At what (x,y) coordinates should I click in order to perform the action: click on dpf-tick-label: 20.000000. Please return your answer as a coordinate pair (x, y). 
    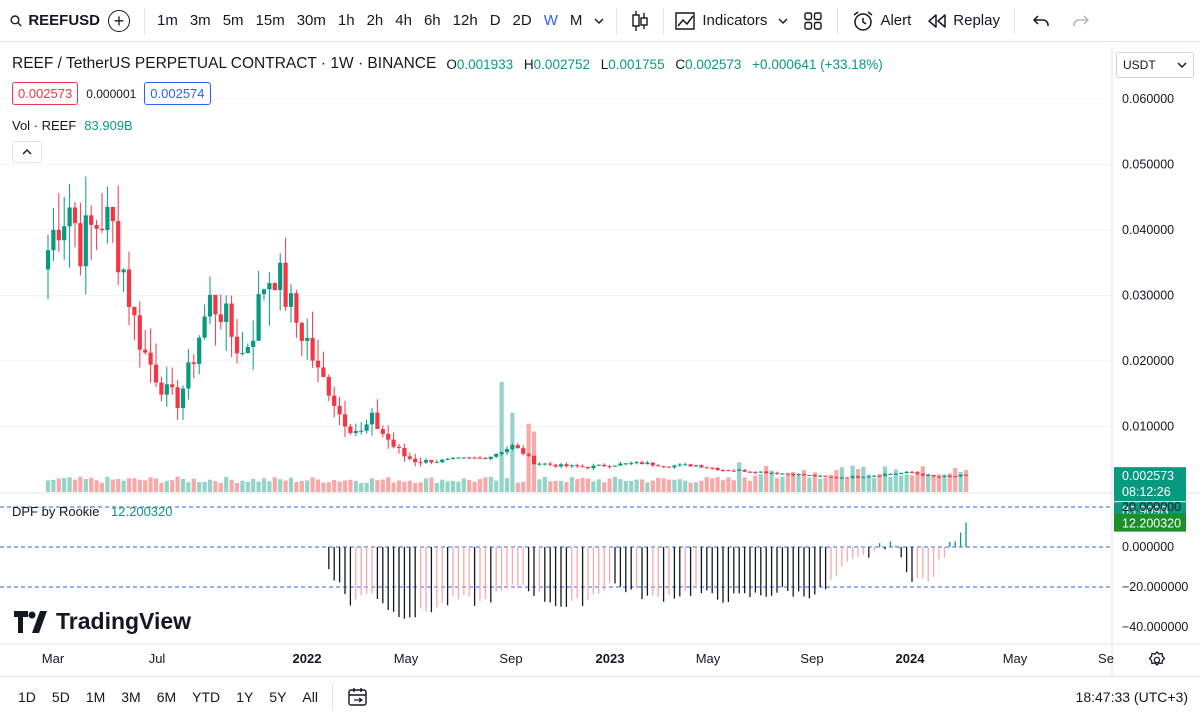
    Looking at the image, I should click on (1151, 507).